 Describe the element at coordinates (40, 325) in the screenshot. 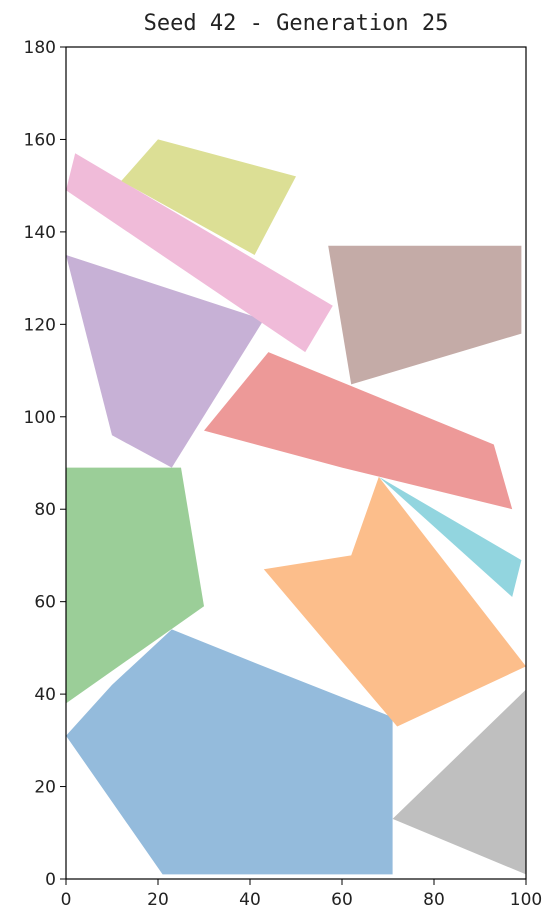

I see `y-tick-label-6: 120` at that location.